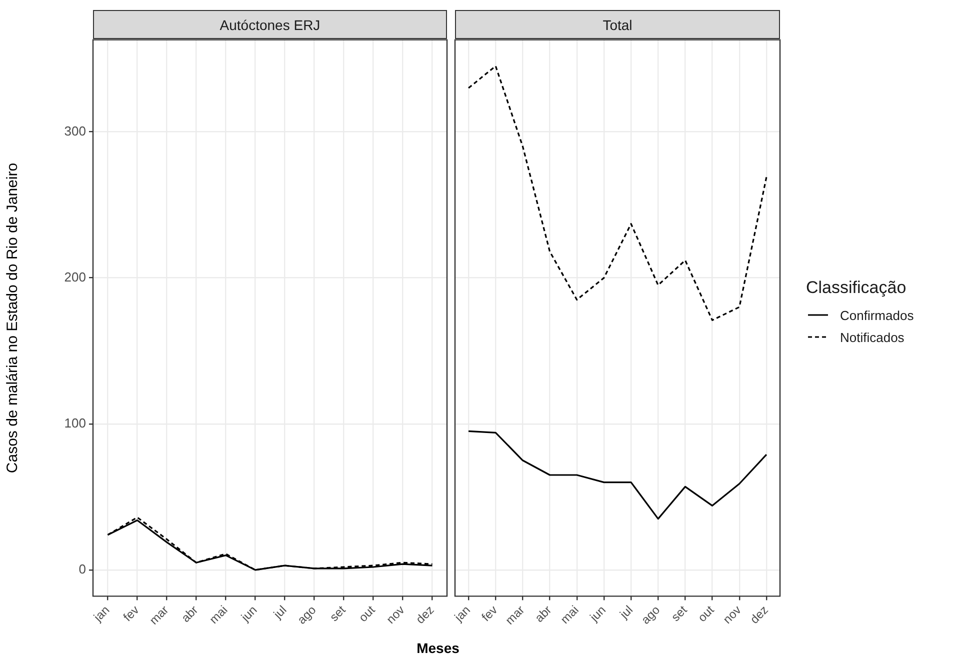 This screenshot has height=668, width=972. What do you see at coordinates (877, 315) in the screenshot?
I see `legend-label: Confirmados` at bounding box center [877, 315].